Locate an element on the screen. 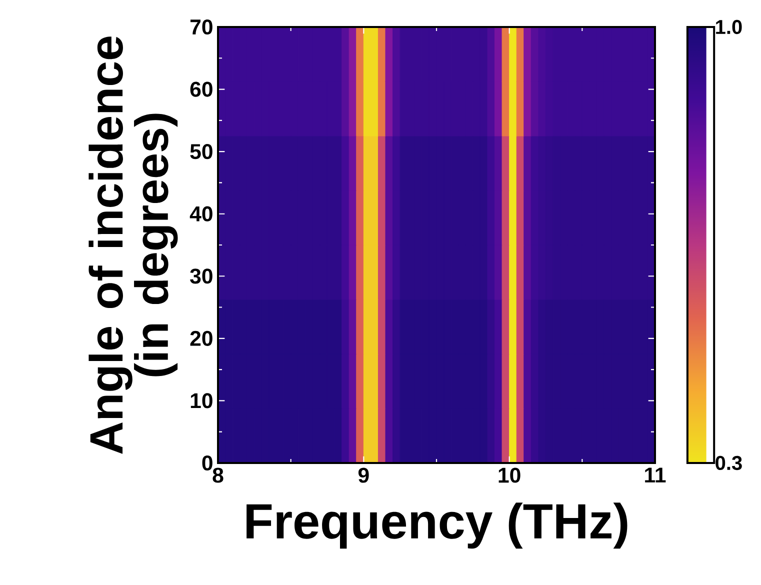 Image resolution: width=761 pixels, height=585 pixels. y-tick-label: 60 is located at coordinates (201, 89).